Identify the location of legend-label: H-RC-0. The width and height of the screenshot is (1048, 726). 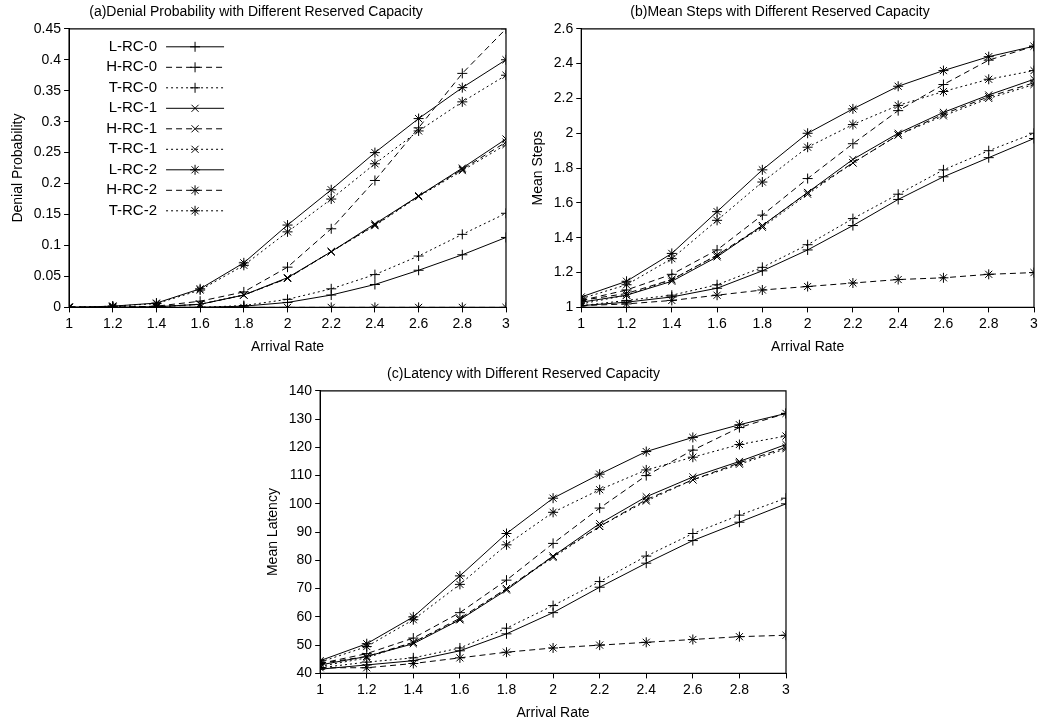
(132, 66).